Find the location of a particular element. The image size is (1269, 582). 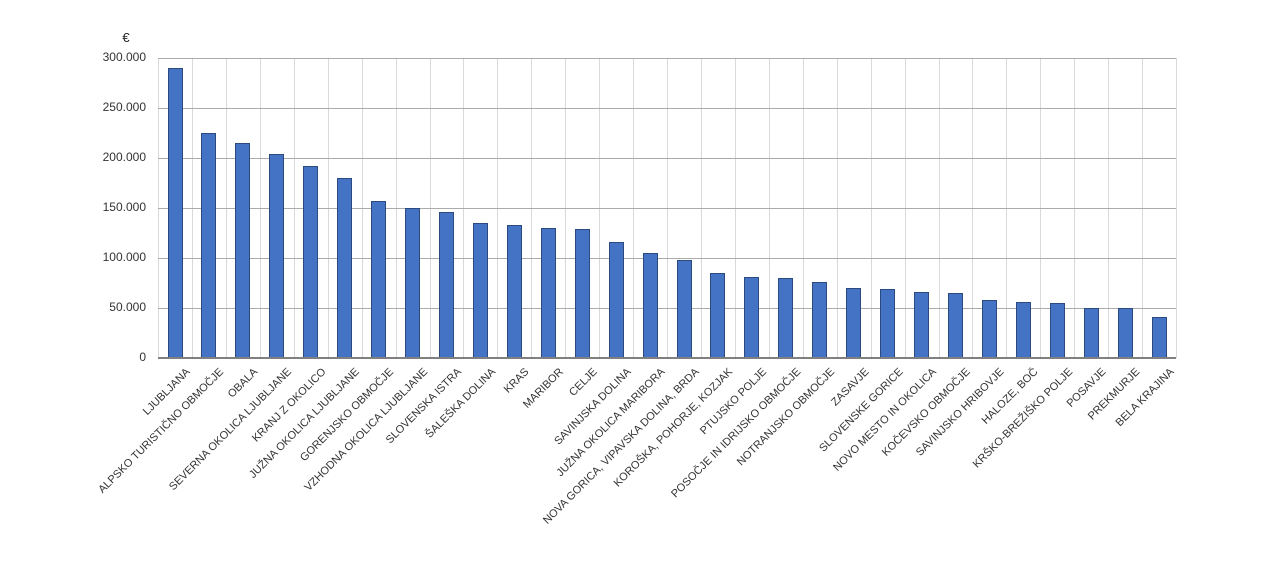

y-axis-unit-label: € is located at coordinates (126, 37).